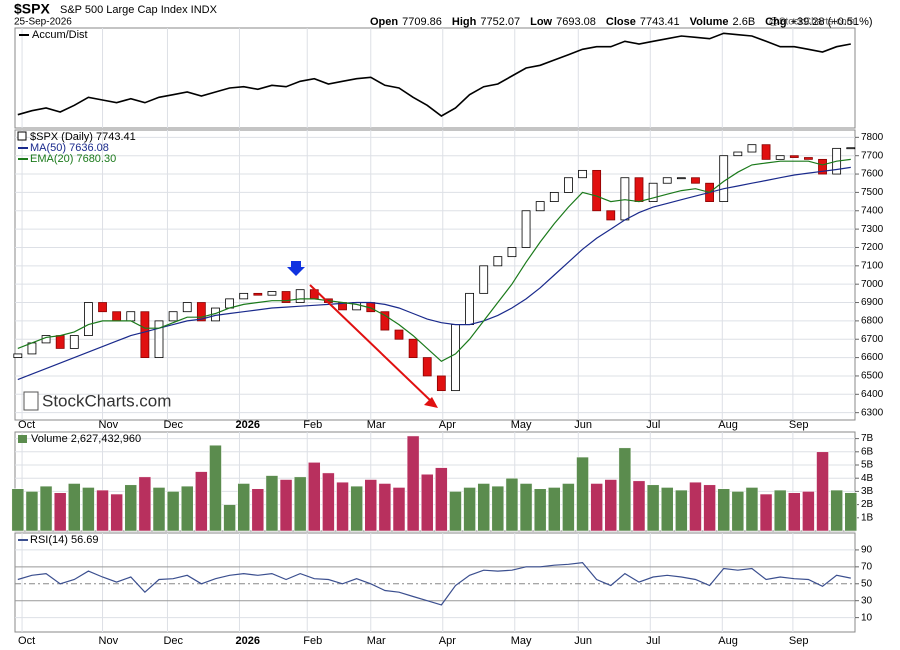 This screenshot has height=650, width=900. What do you see at coordinates (73, 159) in the screenshot?
I see `legend-label: EMA(20) 7680.30` at bounding box center [73, 159].